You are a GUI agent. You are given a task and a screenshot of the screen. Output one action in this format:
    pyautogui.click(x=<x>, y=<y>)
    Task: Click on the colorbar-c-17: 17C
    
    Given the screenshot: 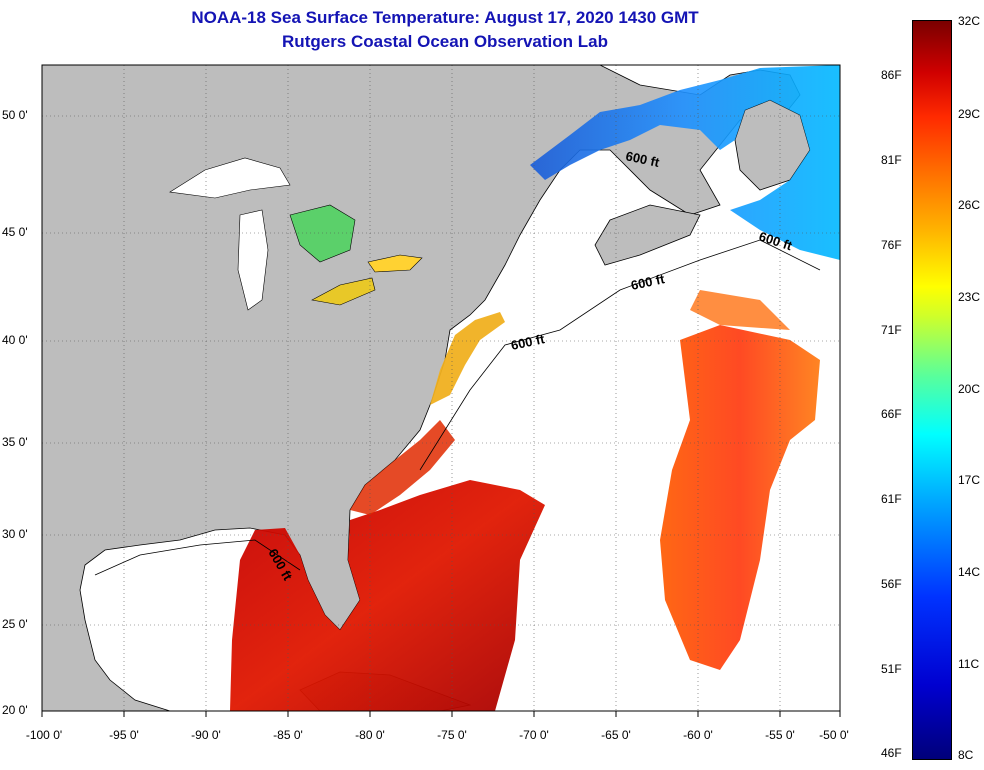 What is the action you would take?
    pyautogui.click(x=969, y=480)
    